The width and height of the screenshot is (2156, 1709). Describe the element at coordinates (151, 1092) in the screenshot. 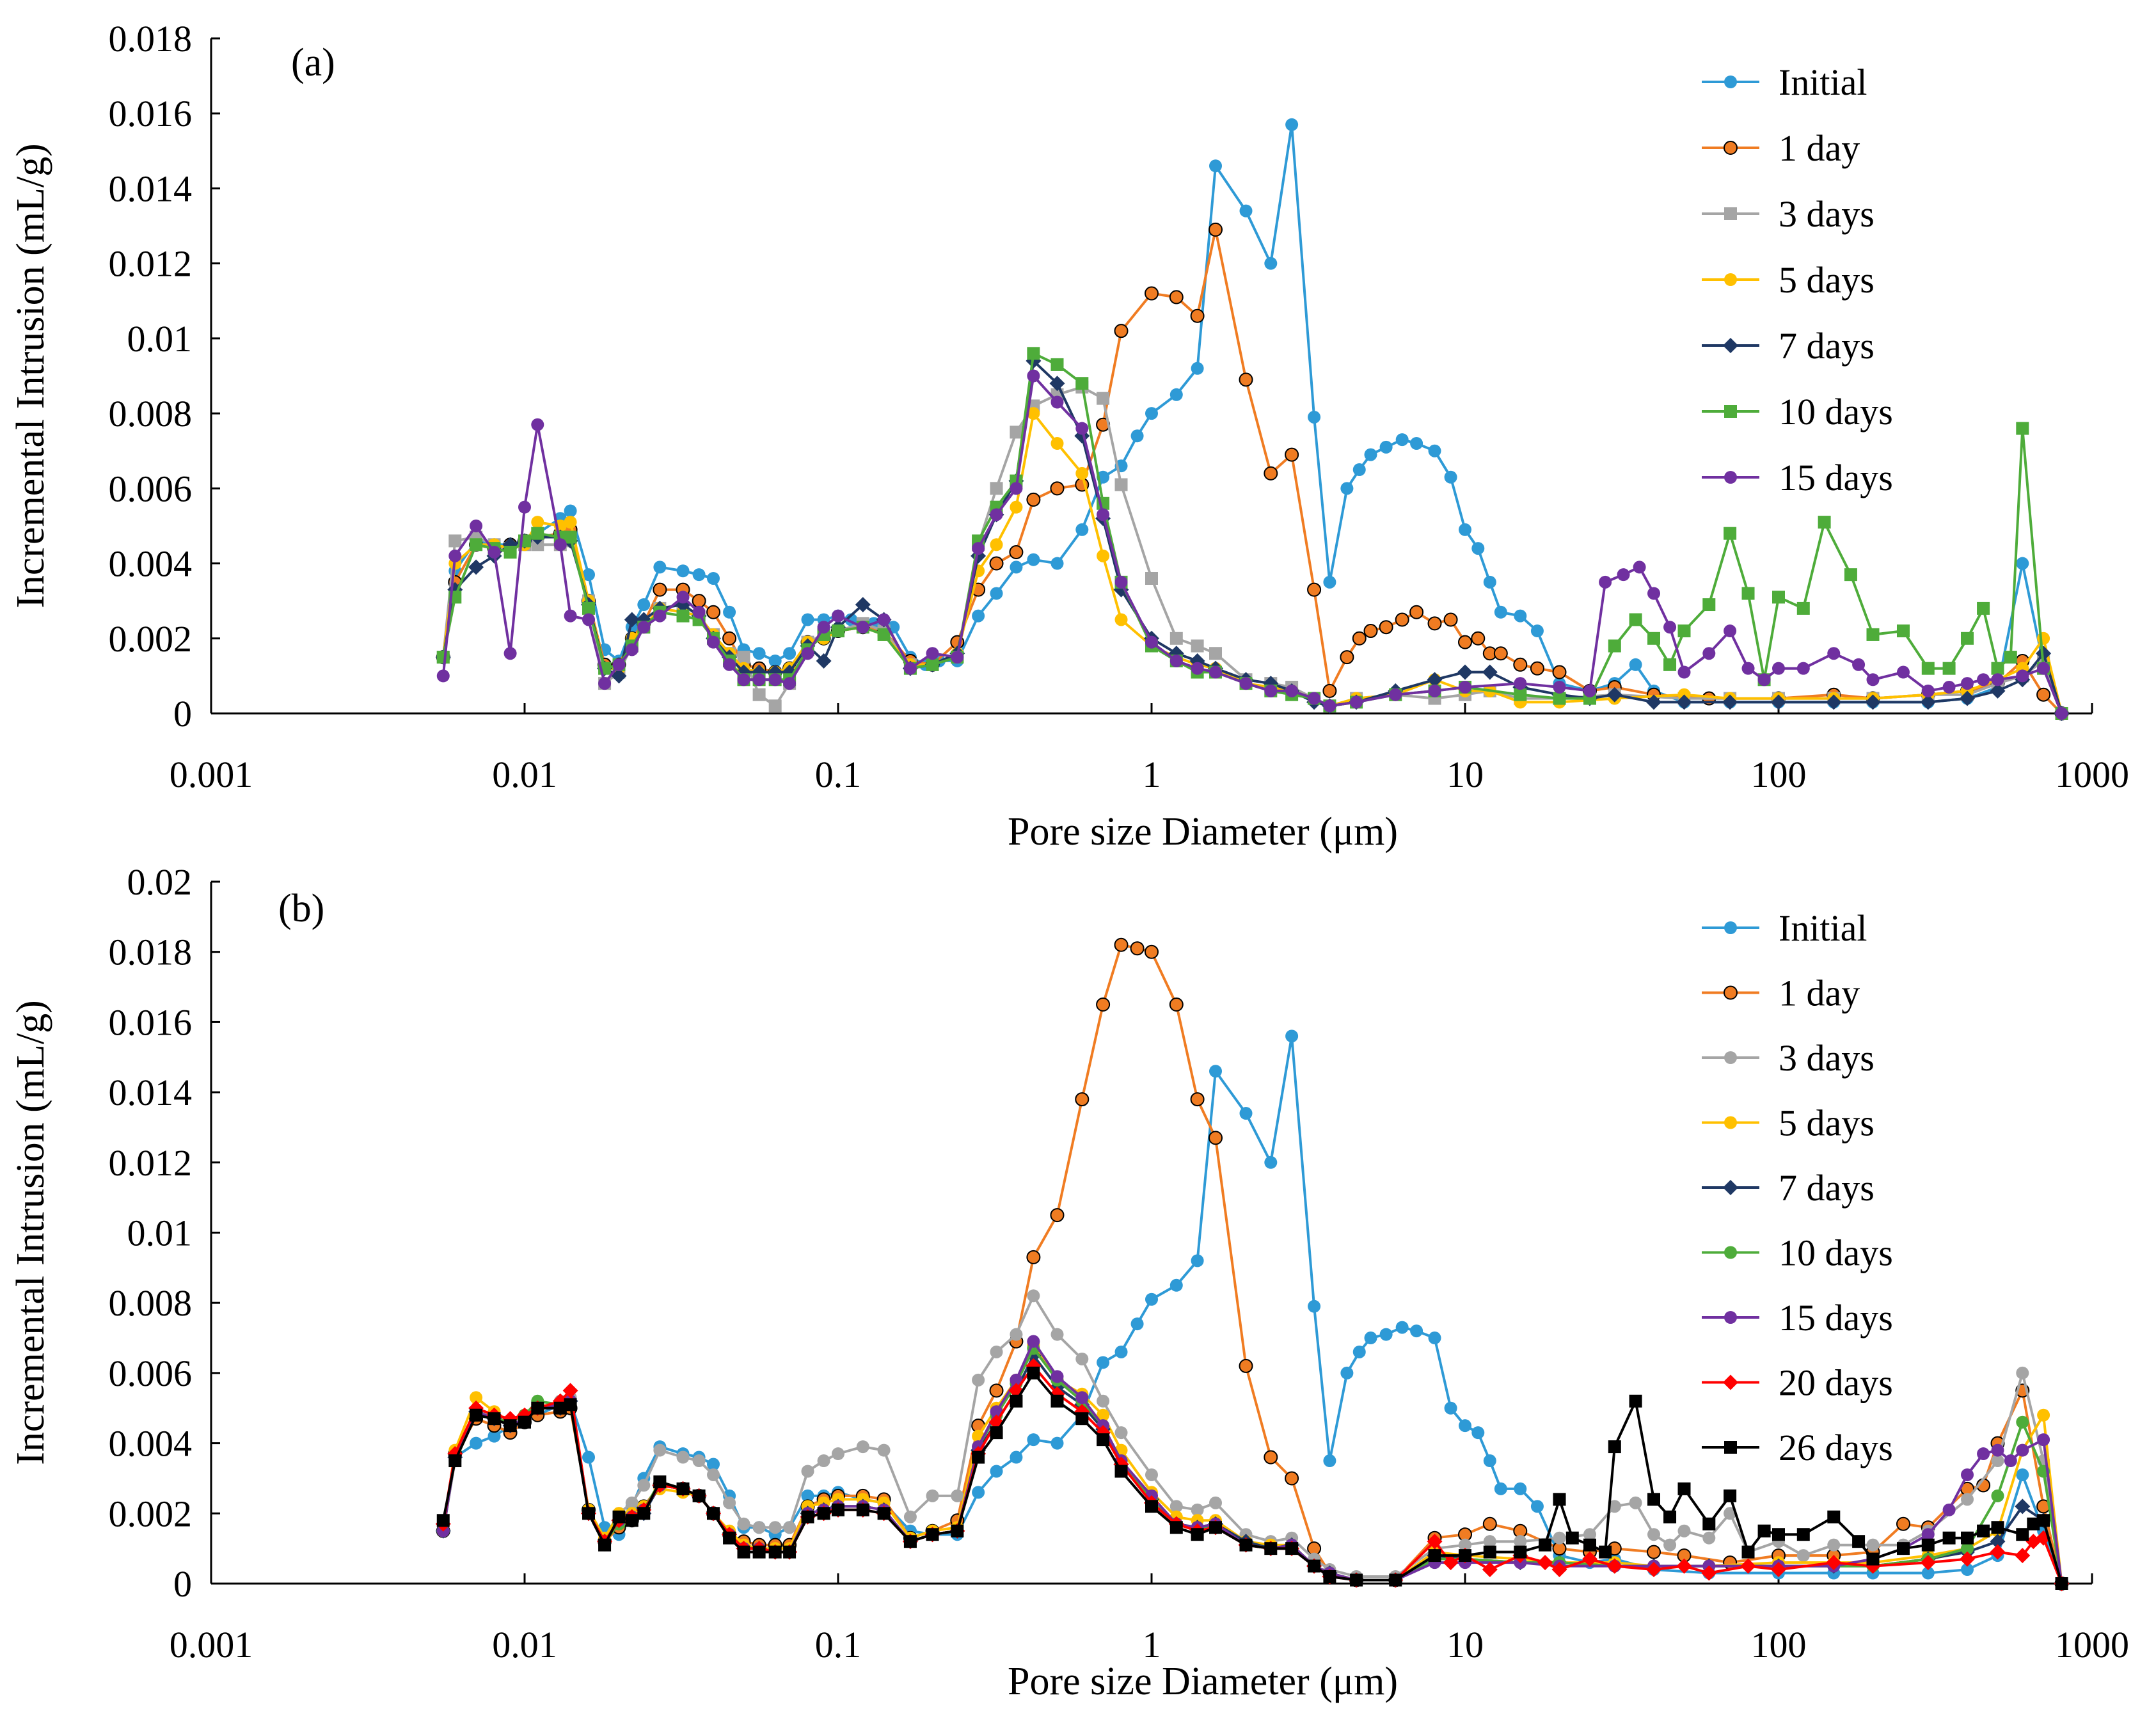

I see `y-tick-label: 0.014` at that location.